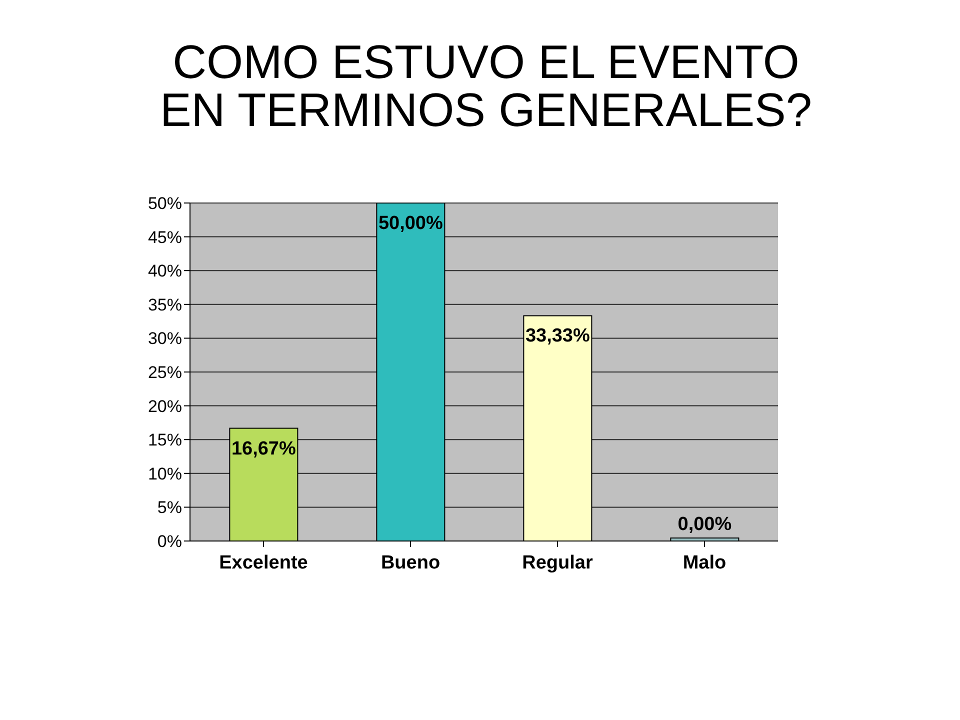  Describe the element at coordinates (704, 563) in the screenshot. I see `x-tick-label: Malo` at that location.